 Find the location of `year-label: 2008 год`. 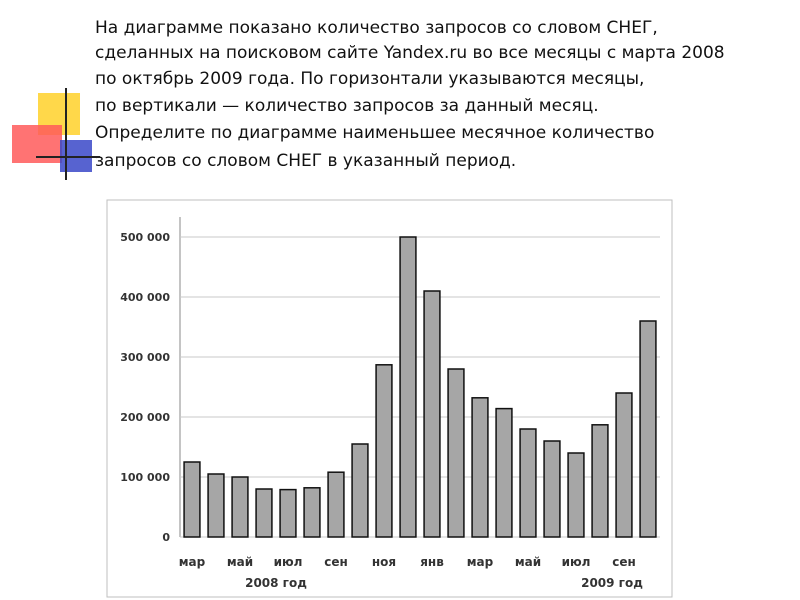

year-label: 2008 год is located at coordinates (276, 583).